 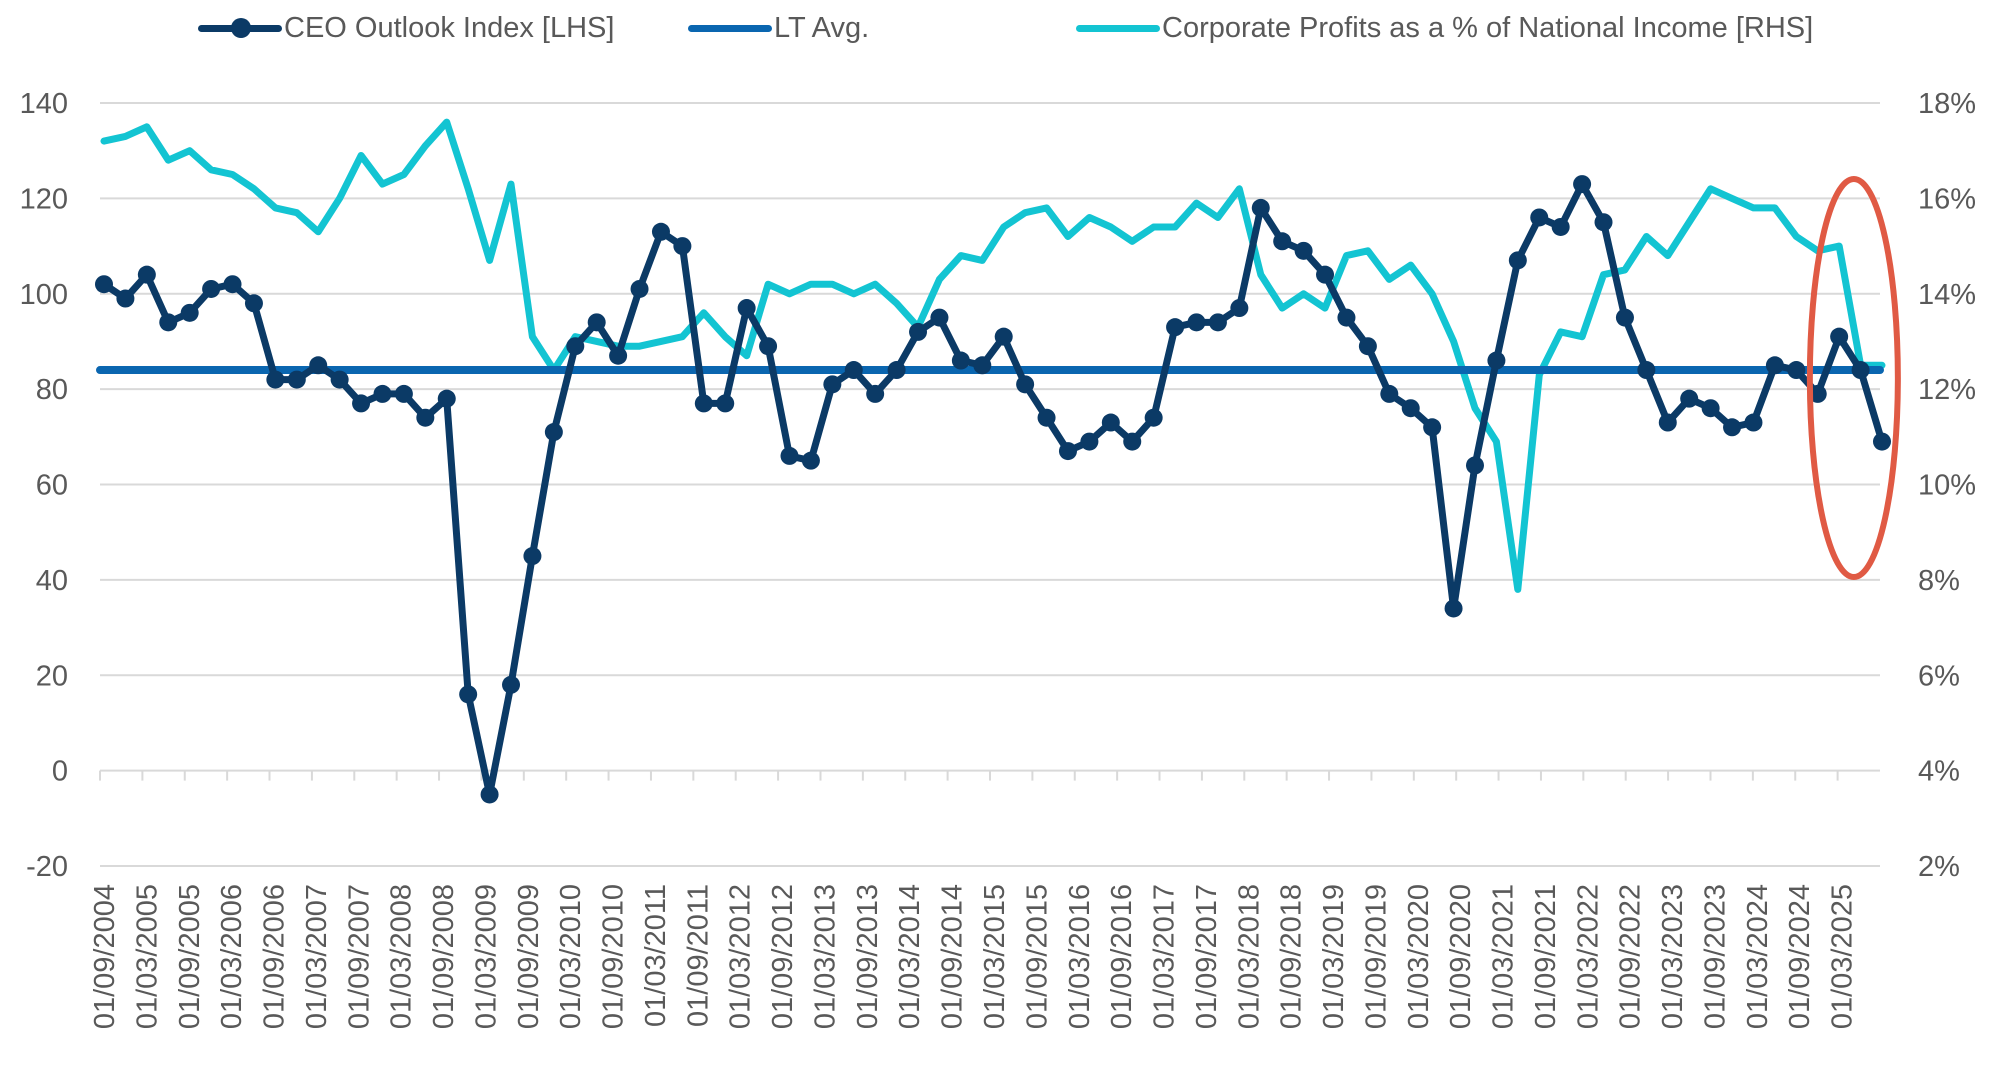 I want to click on x-tick-label: 01/09/2018, so click(x=1292, y=956).